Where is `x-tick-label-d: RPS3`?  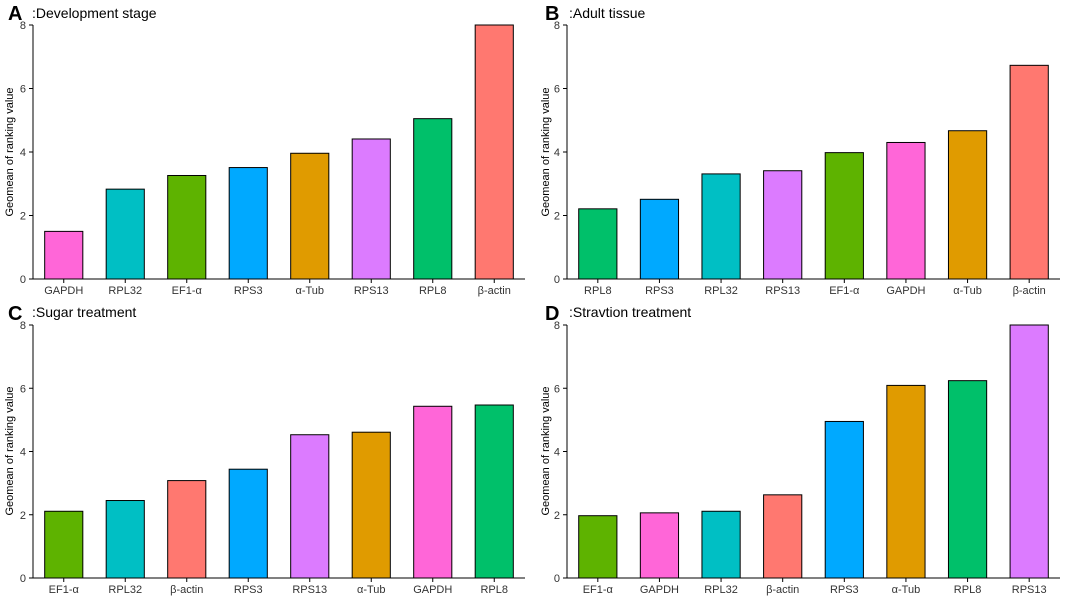
x-tick-label-d: RPS3 is located at coordinates (844, 590).